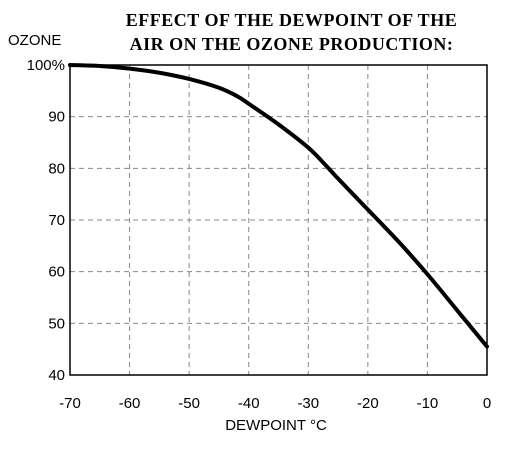 The height and width of the screenshot is (450, 513). I want to click on y-tick-label: 100%, so click(46, 65).